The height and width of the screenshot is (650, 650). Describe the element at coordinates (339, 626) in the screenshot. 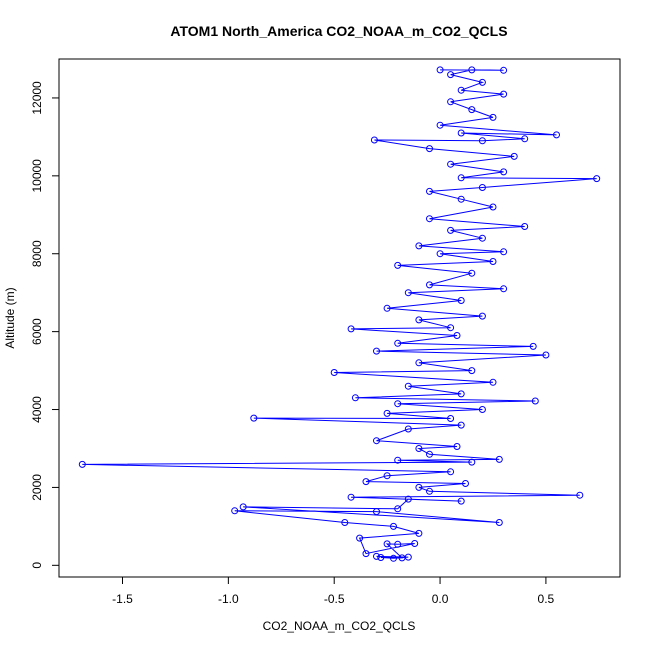

I see `x-axis-label: CO2_NOAA_m_CO2_QCLS` at that location.